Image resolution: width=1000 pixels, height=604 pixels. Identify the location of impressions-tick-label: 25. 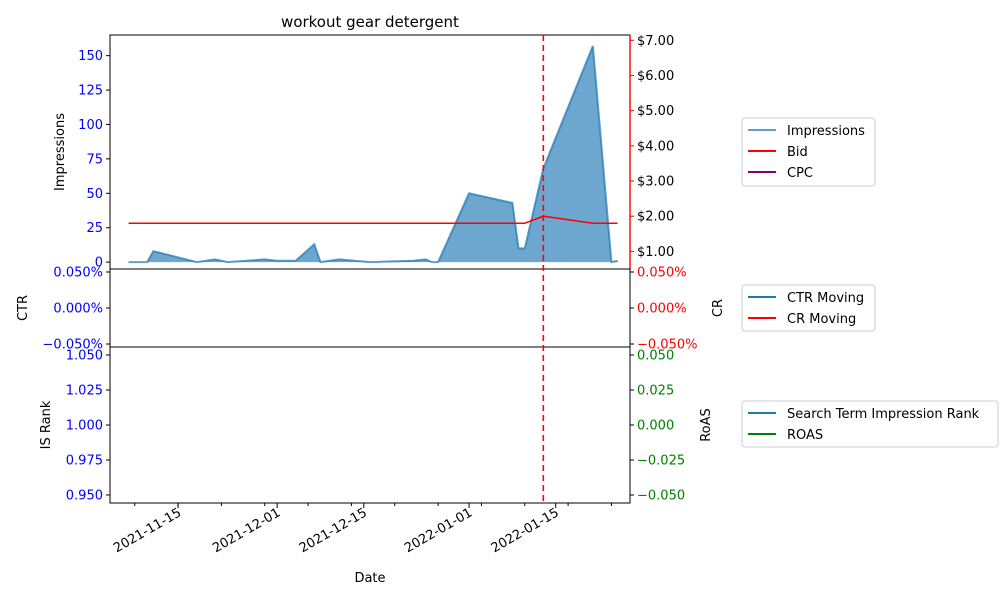
(94, 228).